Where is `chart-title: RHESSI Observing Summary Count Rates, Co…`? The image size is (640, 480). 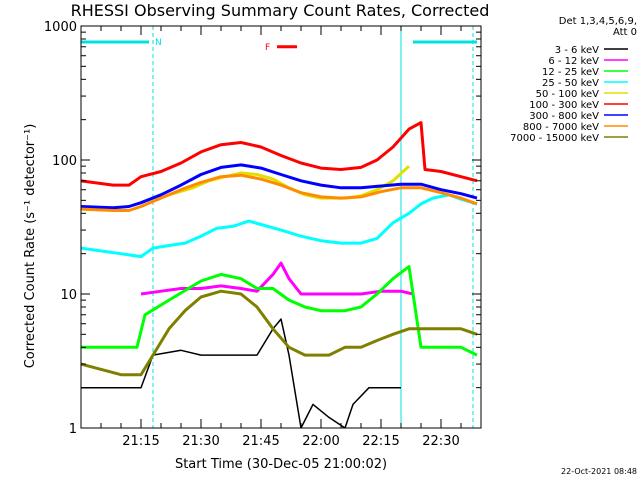
chart-title: RHESSI Observing Summary Count Rates, Co… is located at coordinates (280, 10).